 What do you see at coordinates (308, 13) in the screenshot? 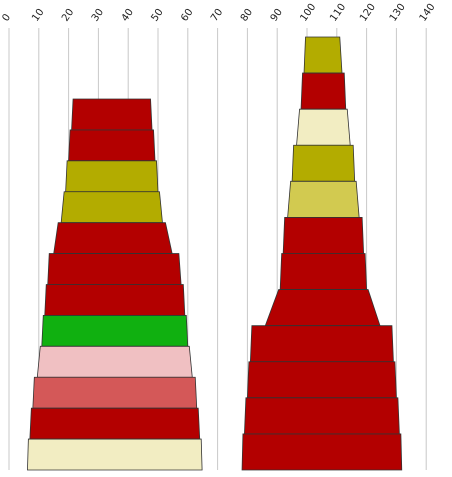
I see `x-tick-label-100: 100` at bounding box center [308, 13].